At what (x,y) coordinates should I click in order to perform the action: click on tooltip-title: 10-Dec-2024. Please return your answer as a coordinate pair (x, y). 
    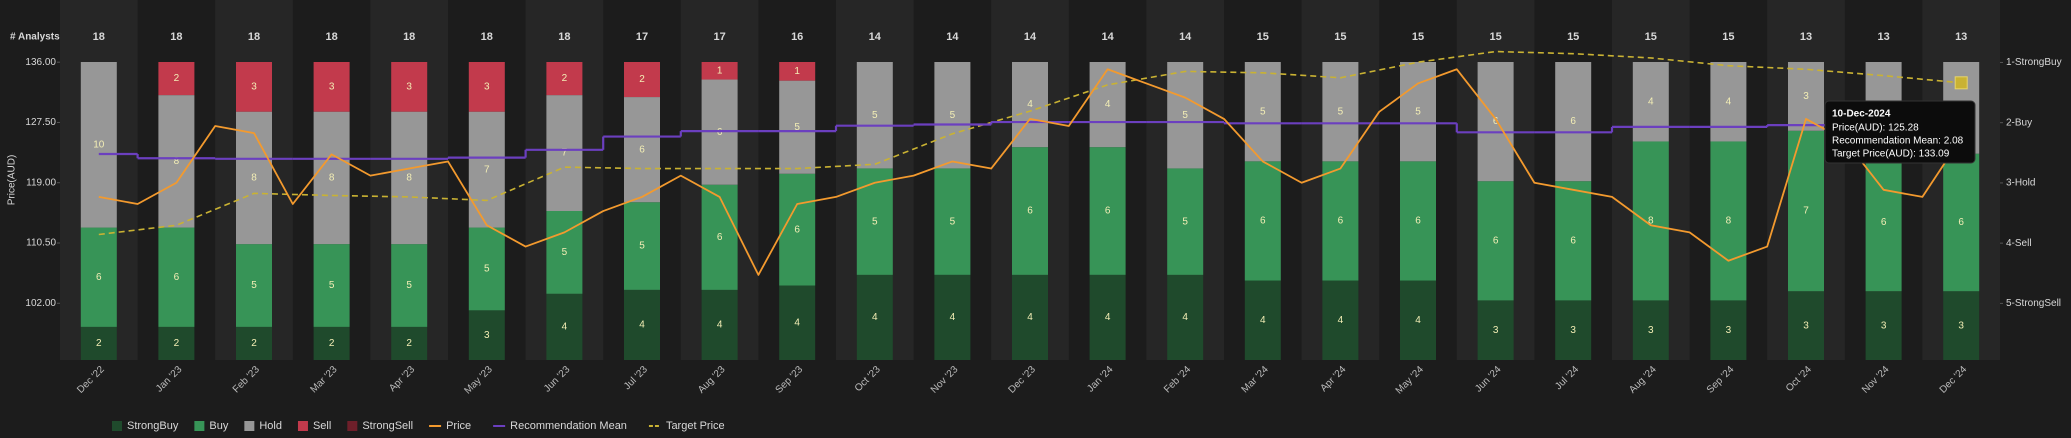
    Looking at the image, I should click on (1861, 114).